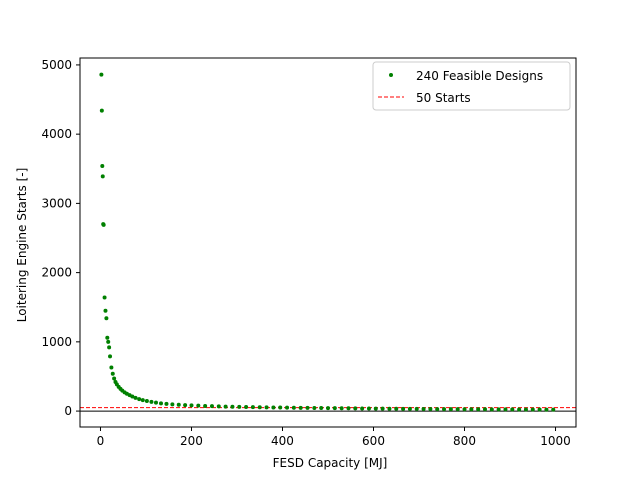 Image resolution: width=640 pixels, height=480 pixels. What do you see at coordinates (282, 441) in the screenshot?
I see `x-tick-label: 400` at bounding box center [282, 441].